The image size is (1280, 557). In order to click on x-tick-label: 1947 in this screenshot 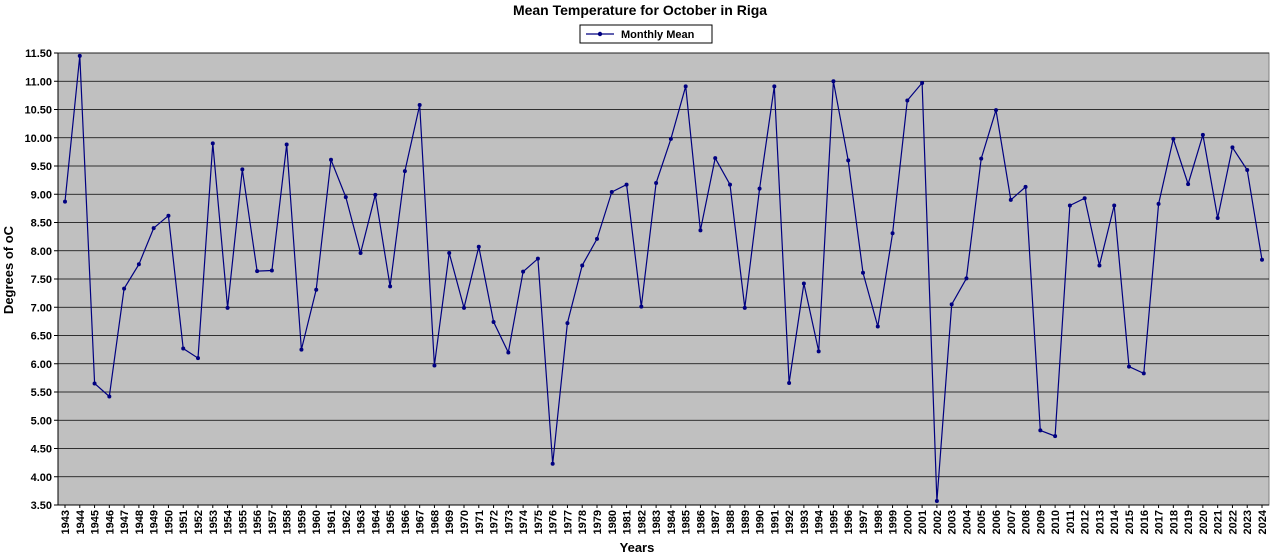, I will do `click(125, 522)`.